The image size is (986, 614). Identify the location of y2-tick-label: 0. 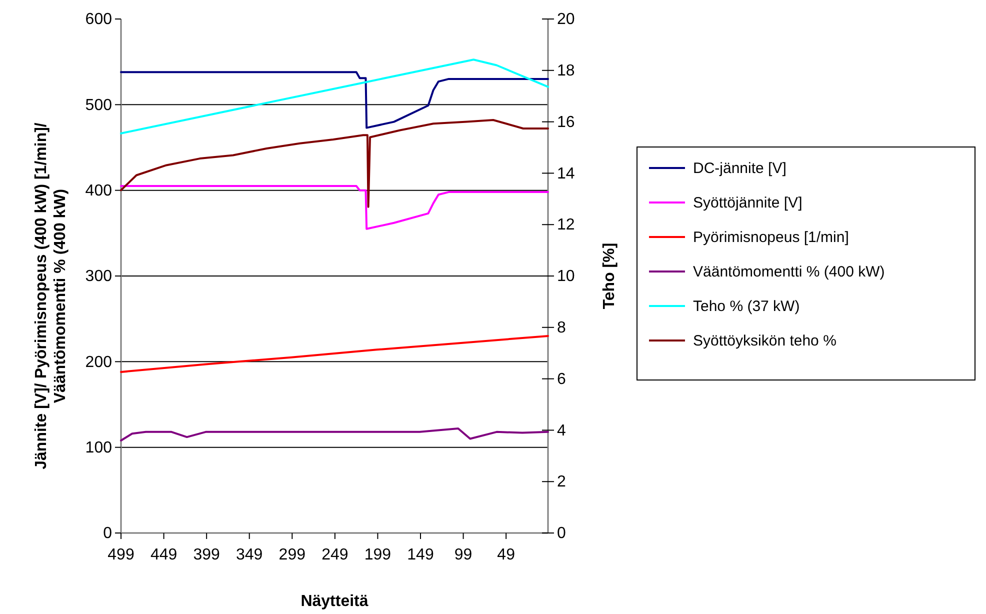
(561, 533).